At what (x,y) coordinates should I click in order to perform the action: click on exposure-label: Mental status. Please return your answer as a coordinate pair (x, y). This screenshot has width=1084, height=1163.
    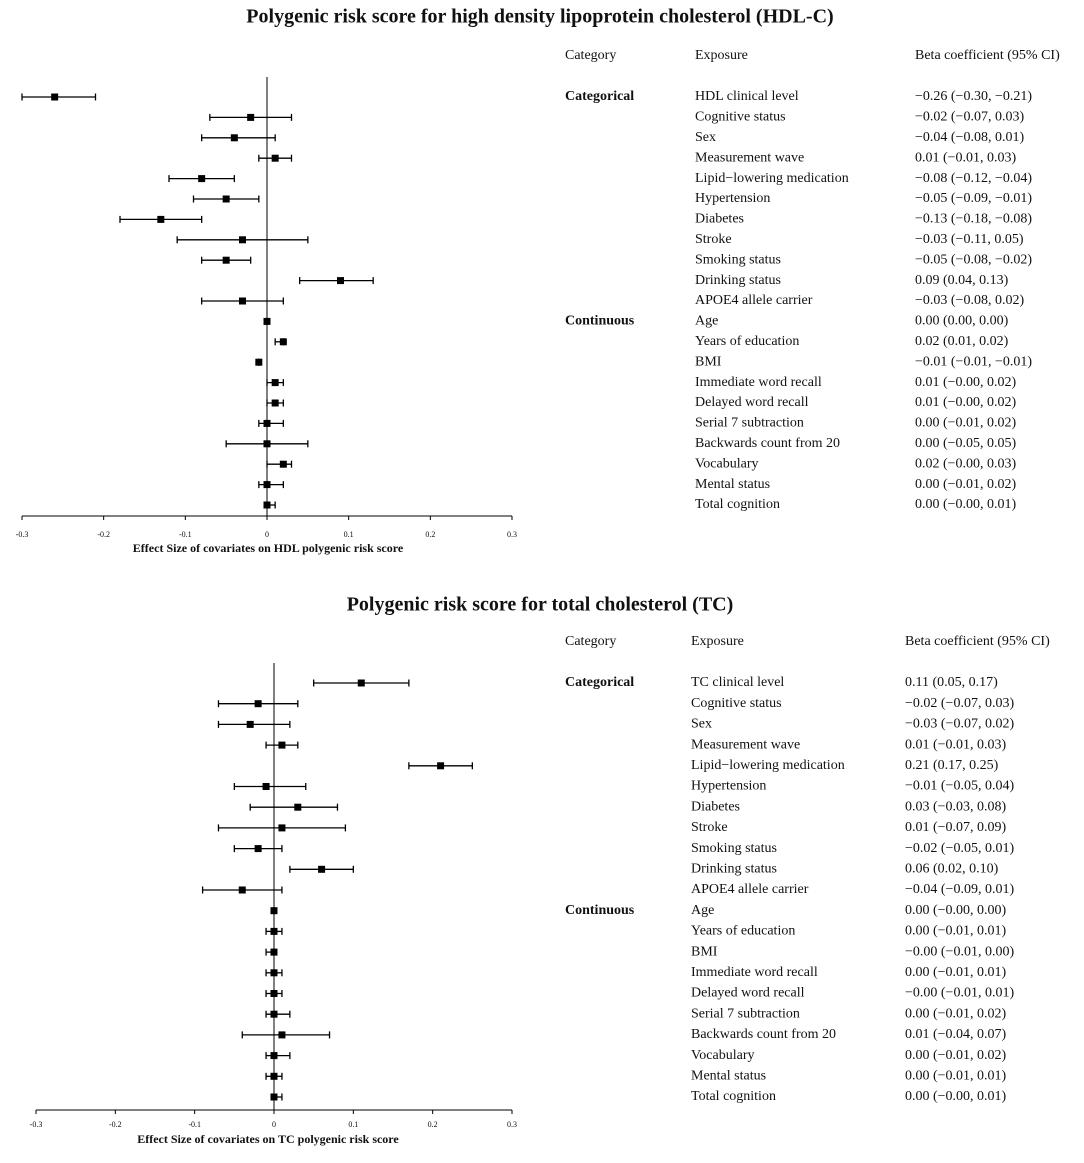
    Looking at the image, I should click on (728, 1076).